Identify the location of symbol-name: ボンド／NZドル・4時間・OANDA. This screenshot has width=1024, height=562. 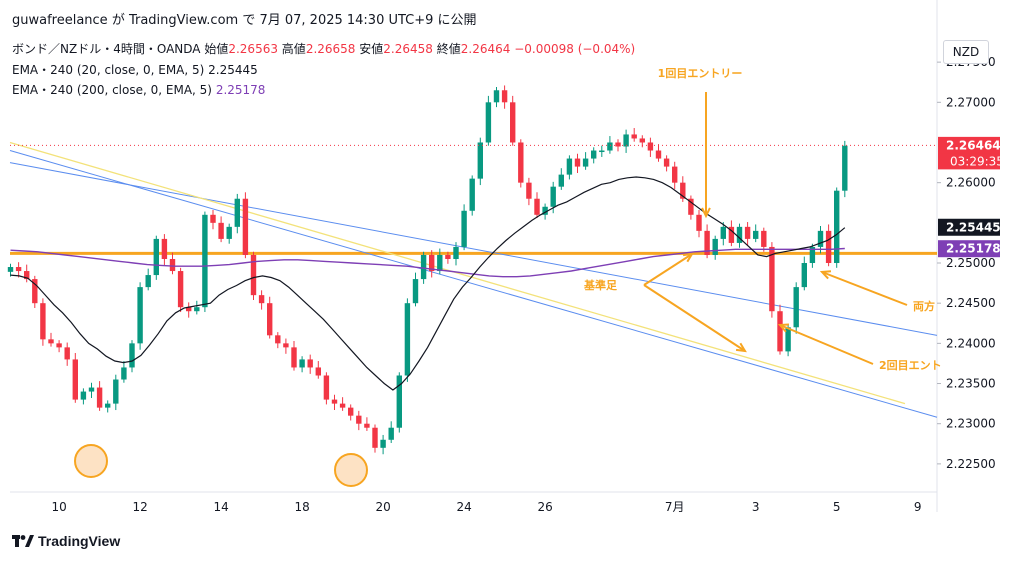
(106, 49).